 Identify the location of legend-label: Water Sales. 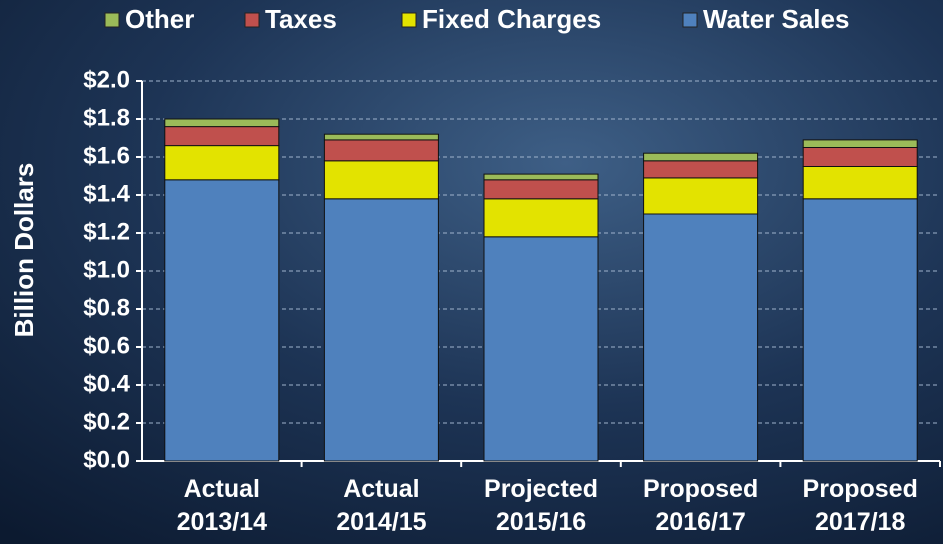
(776, 19).